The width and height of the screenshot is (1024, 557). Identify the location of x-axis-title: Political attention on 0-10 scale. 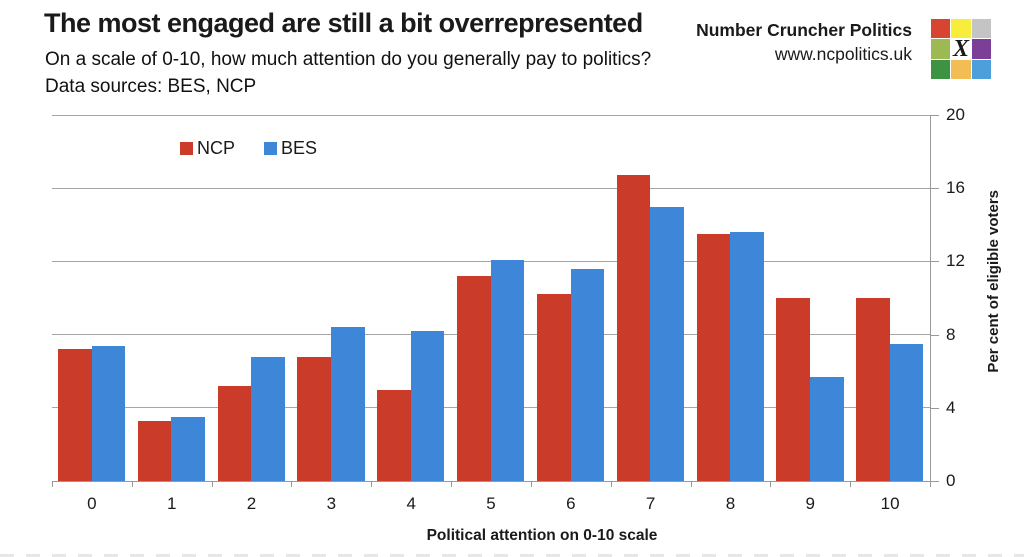
(542, 535).